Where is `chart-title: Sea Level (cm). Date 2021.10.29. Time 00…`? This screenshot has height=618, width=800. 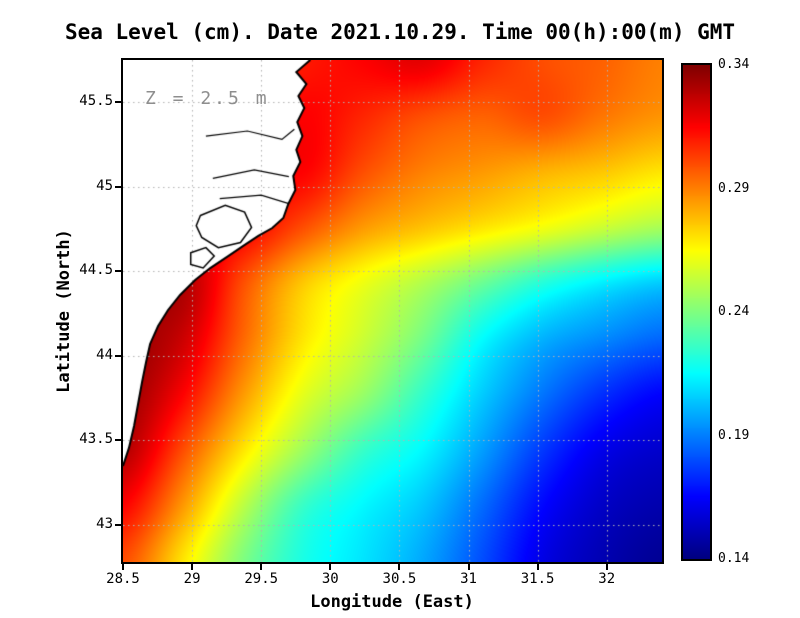
chart-title: Sea Level (cm). Date 2021.10.29. Time 00… is located at coordinates (400, 32).